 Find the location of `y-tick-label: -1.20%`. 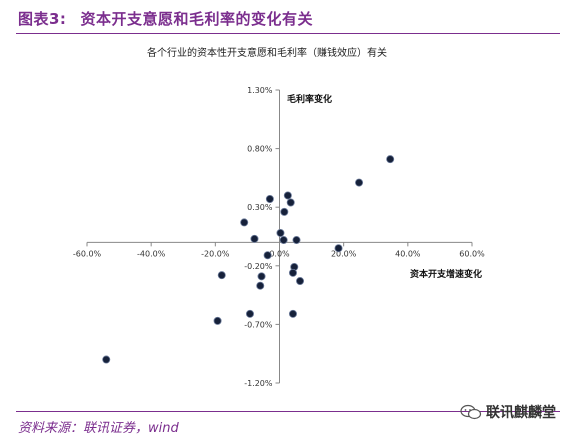

y-tick-label: -1.20% is located at coordinates (258, 383).